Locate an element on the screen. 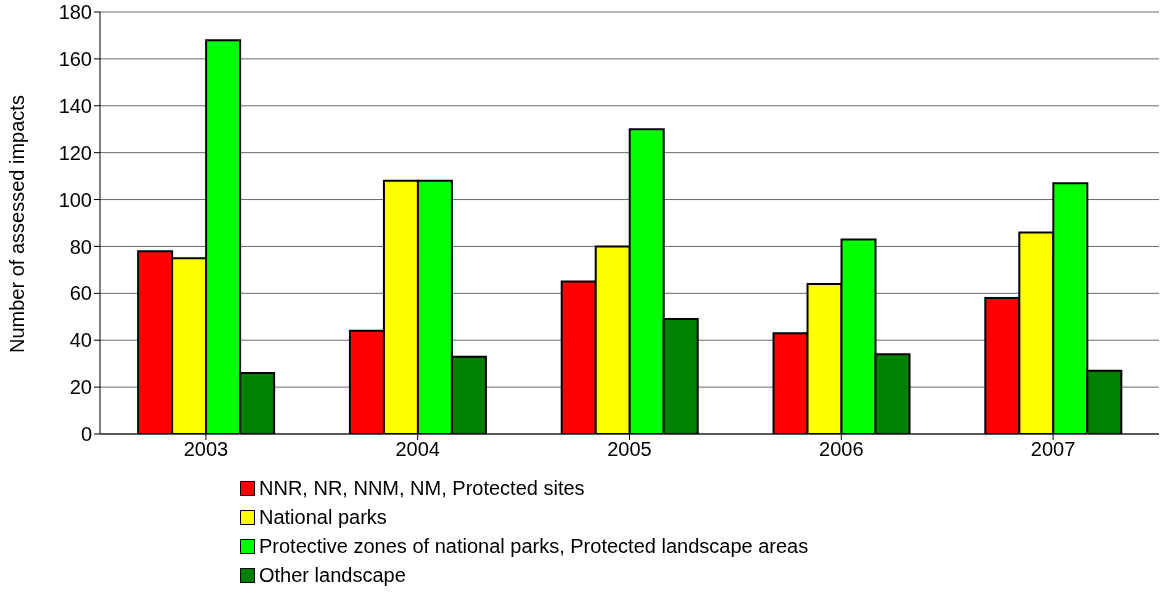 The width and height of the screenshot is (1169, 595). y-tick-label: 0 is located at coordinates (86, 434).